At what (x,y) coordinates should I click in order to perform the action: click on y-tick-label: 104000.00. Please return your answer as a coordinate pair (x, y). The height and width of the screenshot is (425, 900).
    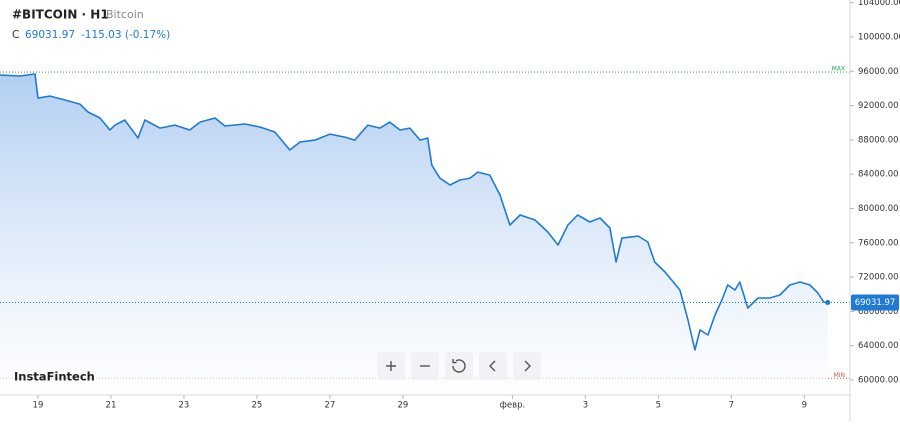
    Looking at the image, I should click on (879, 4).